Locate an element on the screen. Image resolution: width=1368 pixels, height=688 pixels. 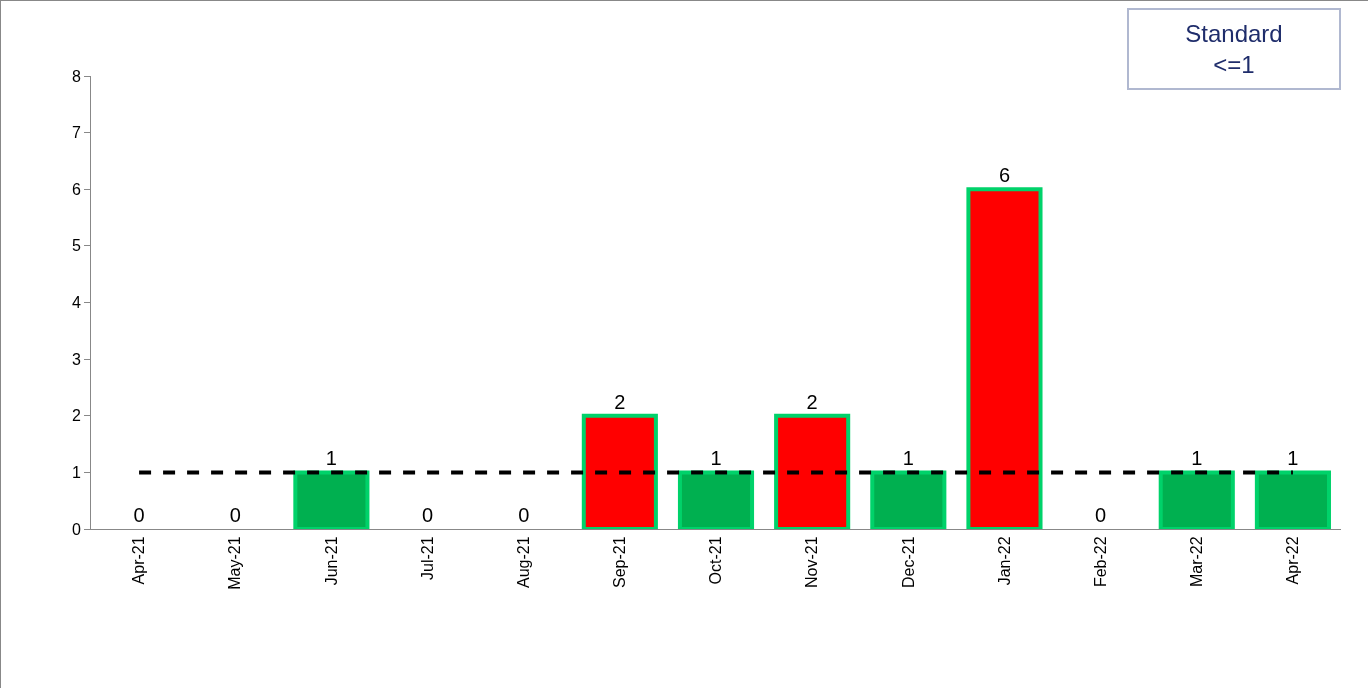
annotation: Standard <=1 is located at coordinates (1234, 49).